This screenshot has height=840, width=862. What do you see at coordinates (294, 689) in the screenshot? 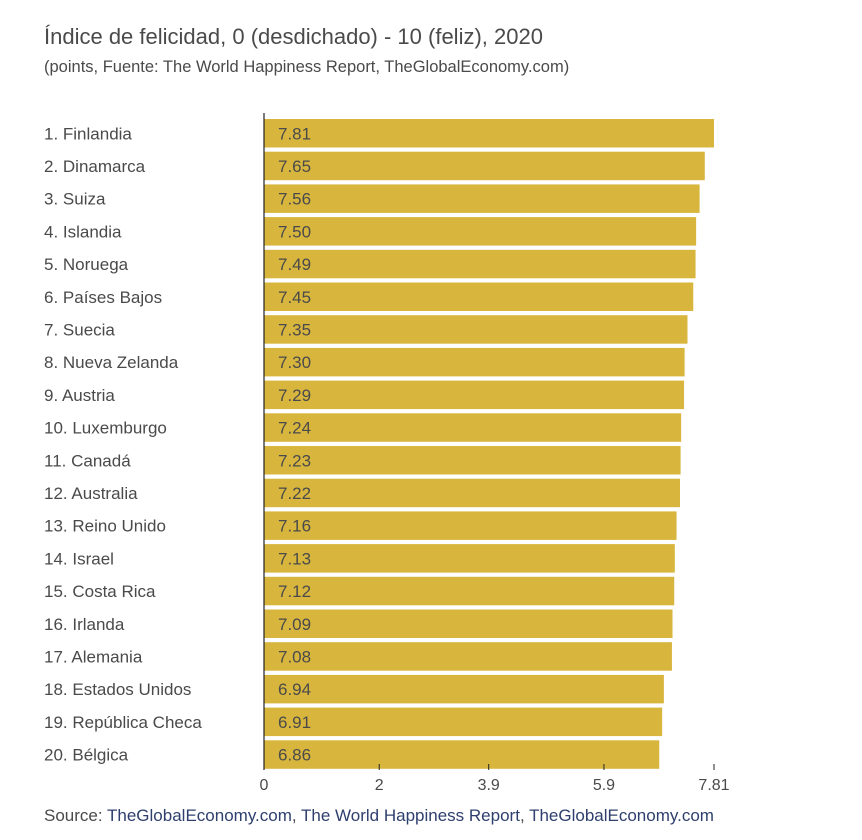
I see `value-label: 6.94` at bounding box center [294, 689].